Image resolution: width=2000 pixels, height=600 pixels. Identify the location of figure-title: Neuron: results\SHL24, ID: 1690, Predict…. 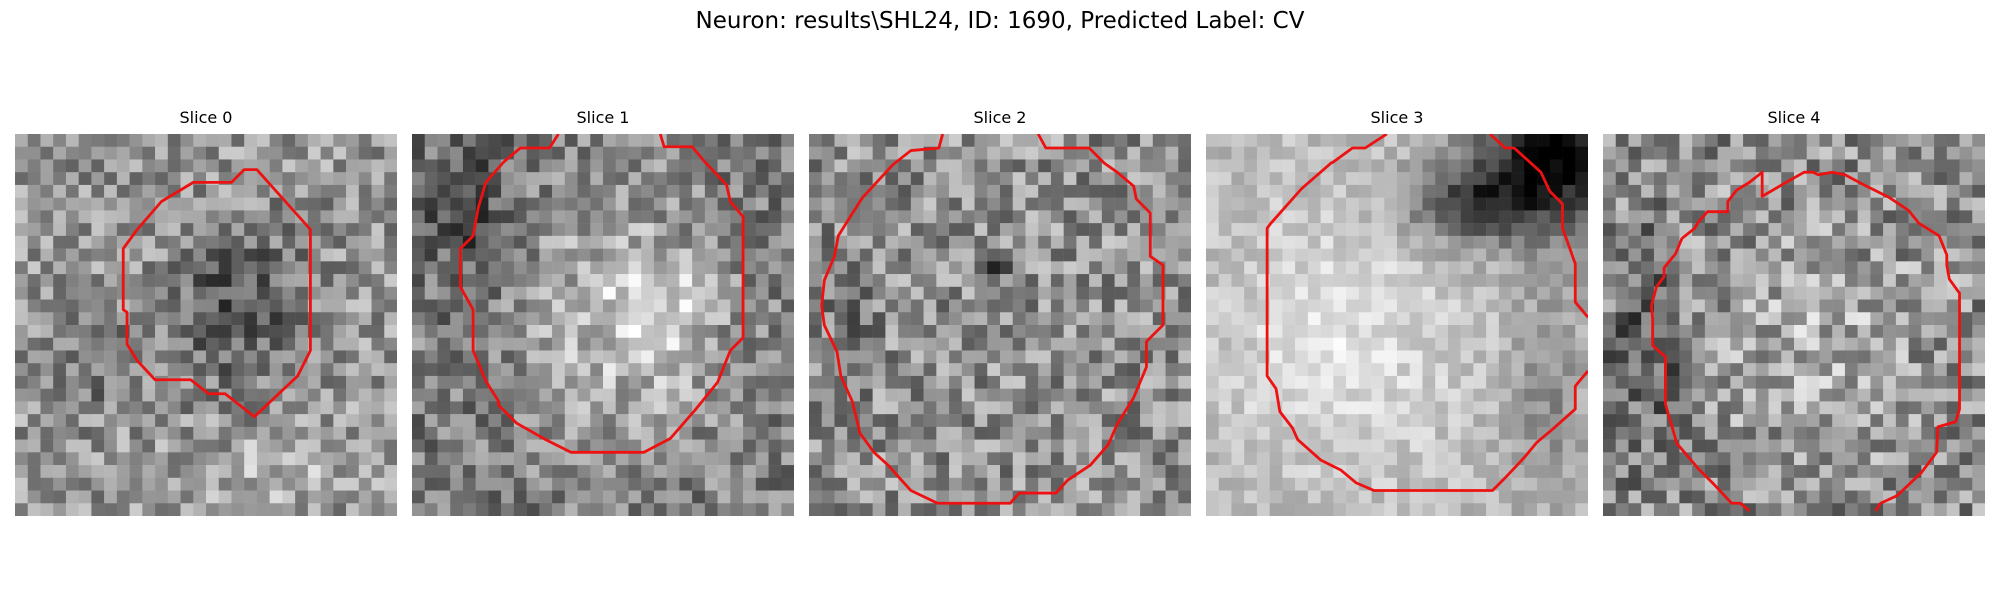
(1000, 21).